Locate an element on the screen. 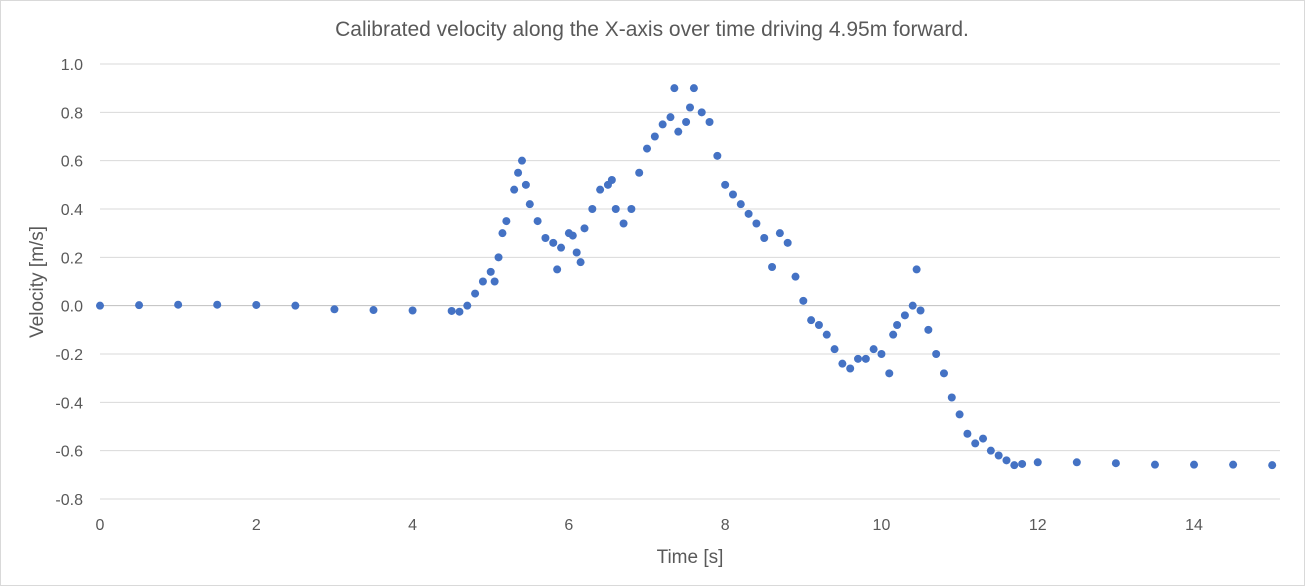 This screenshot has width=1305, height=586. x-tick-label: 8 is located at coordinates (725, 525).